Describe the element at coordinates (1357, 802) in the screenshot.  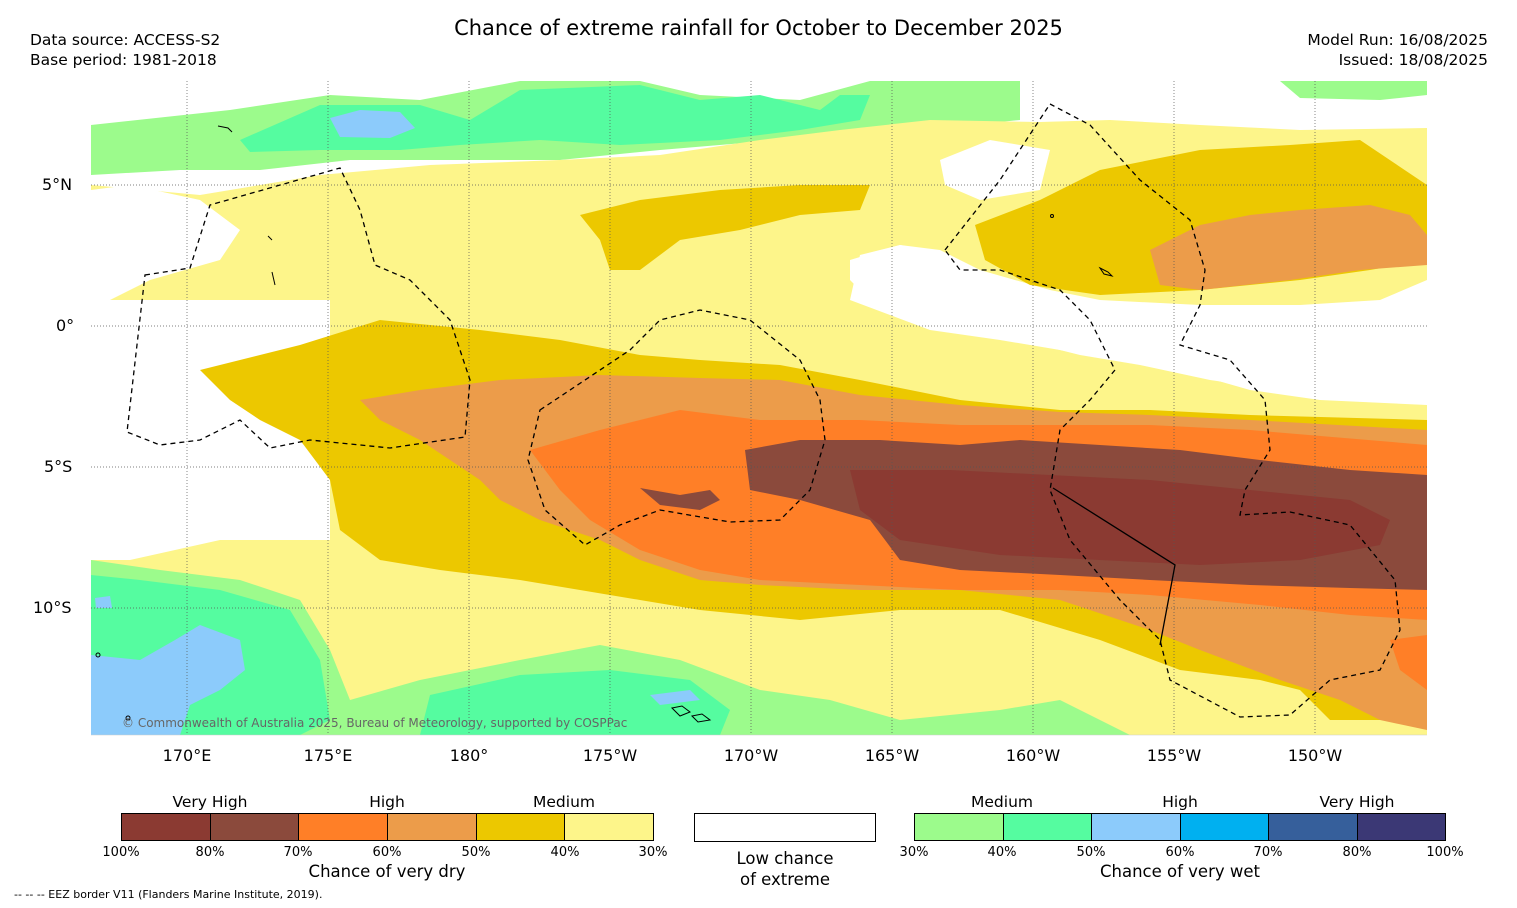
I see `wet-cat-very-high: Very High` at that location.